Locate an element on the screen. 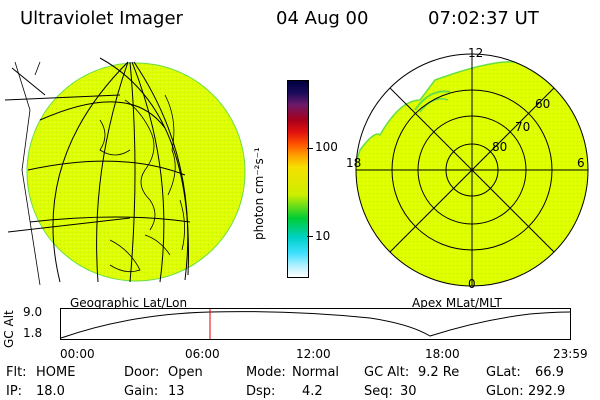 The height and width of the screenshot is (400, 600). door-value: Open is located at coordinates (185, 372).